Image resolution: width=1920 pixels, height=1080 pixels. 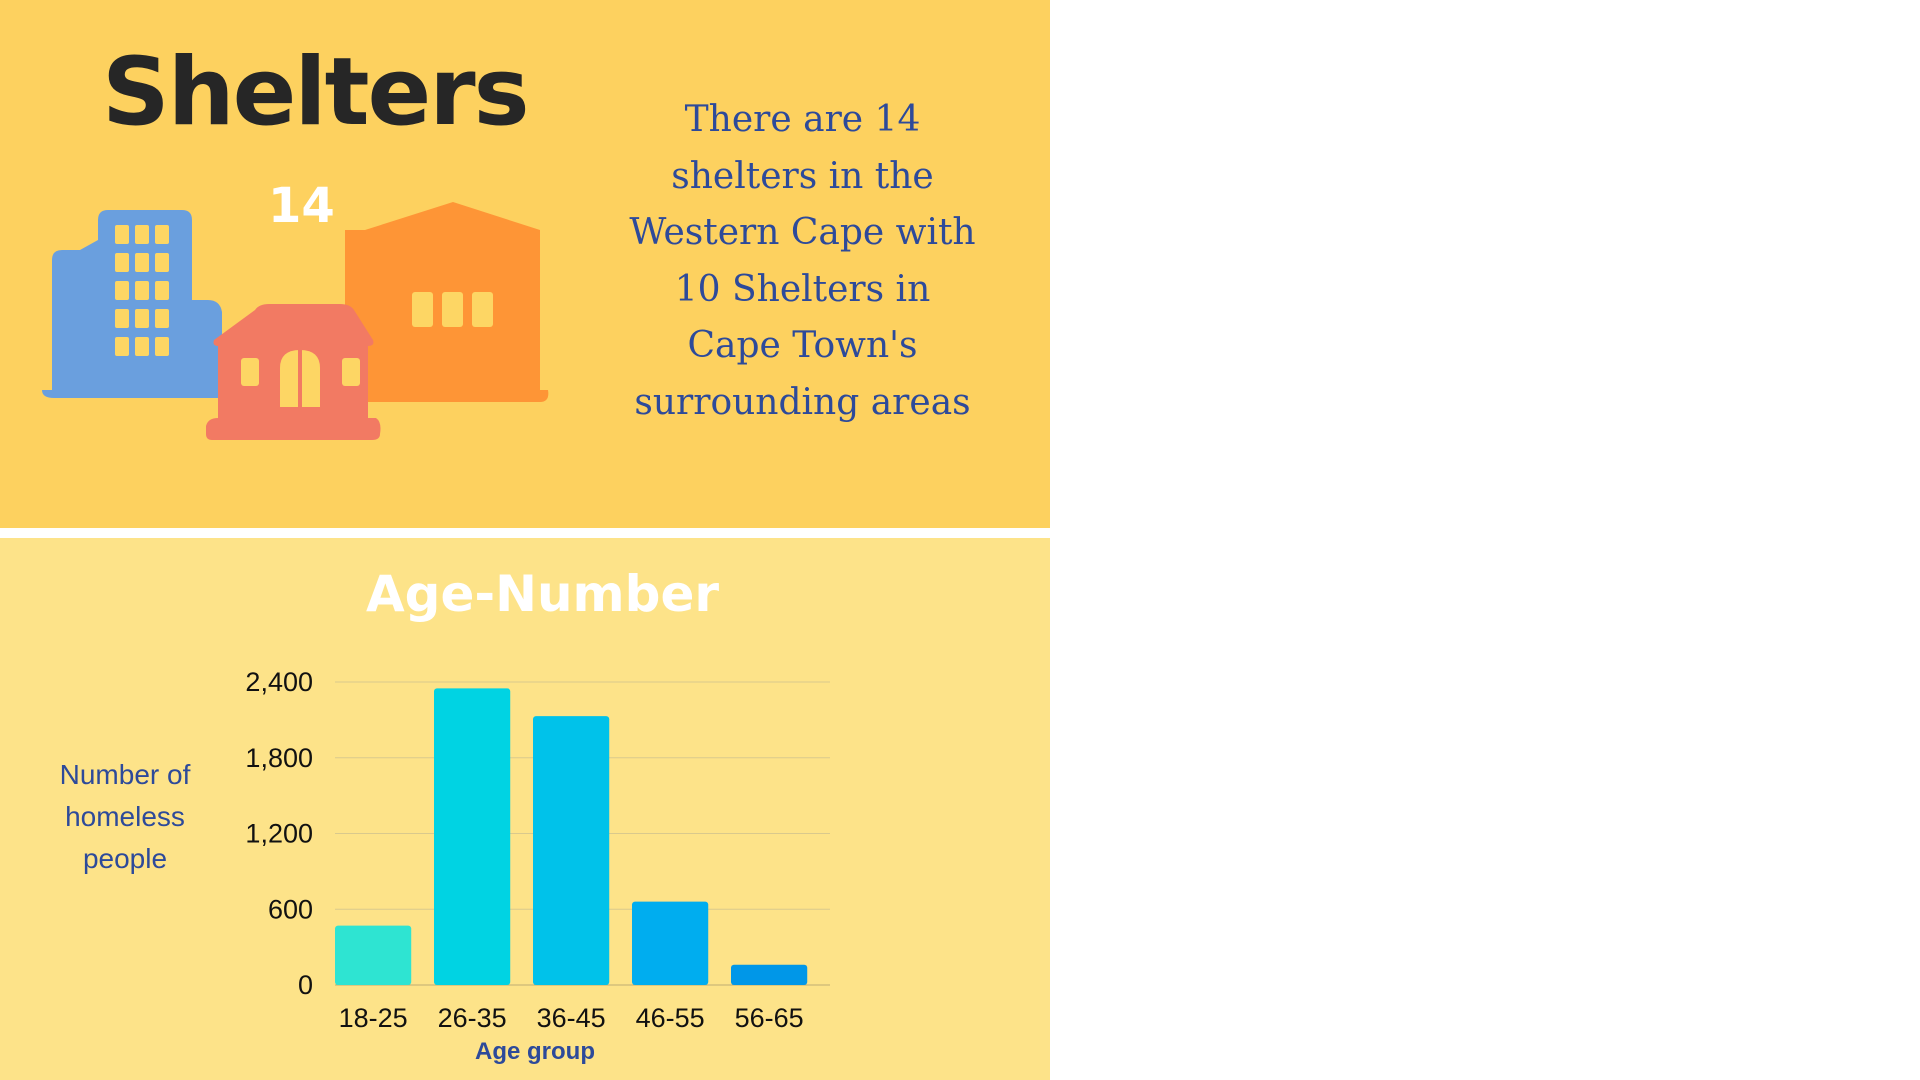 I want to click on y-tick-label: 600, so click(x=290, y=909).